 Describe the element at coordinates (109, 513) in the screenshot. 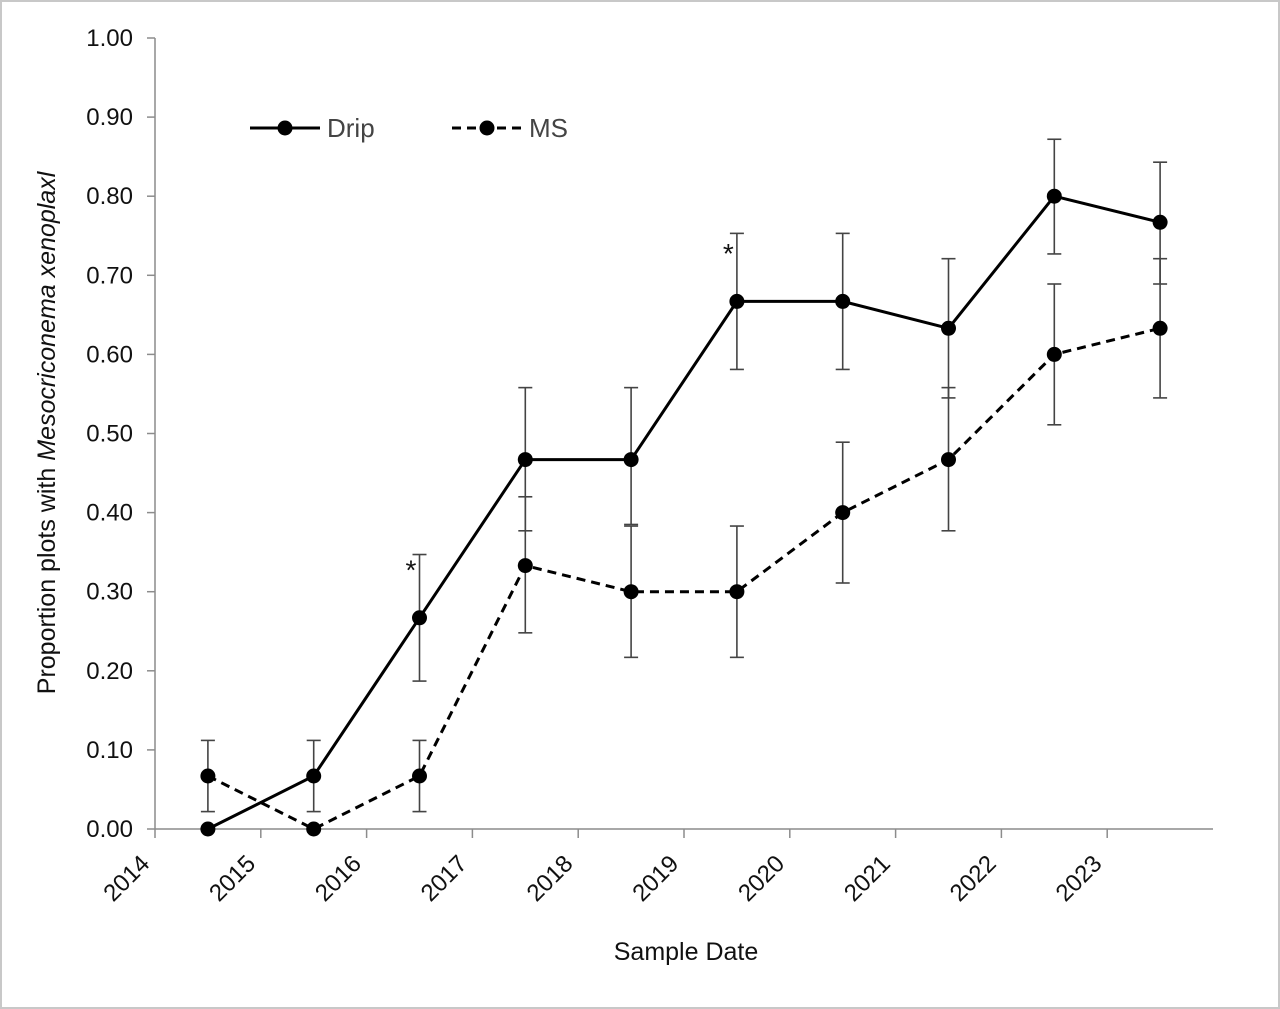

I see `y-tick-label-4: 0.40` at that location.